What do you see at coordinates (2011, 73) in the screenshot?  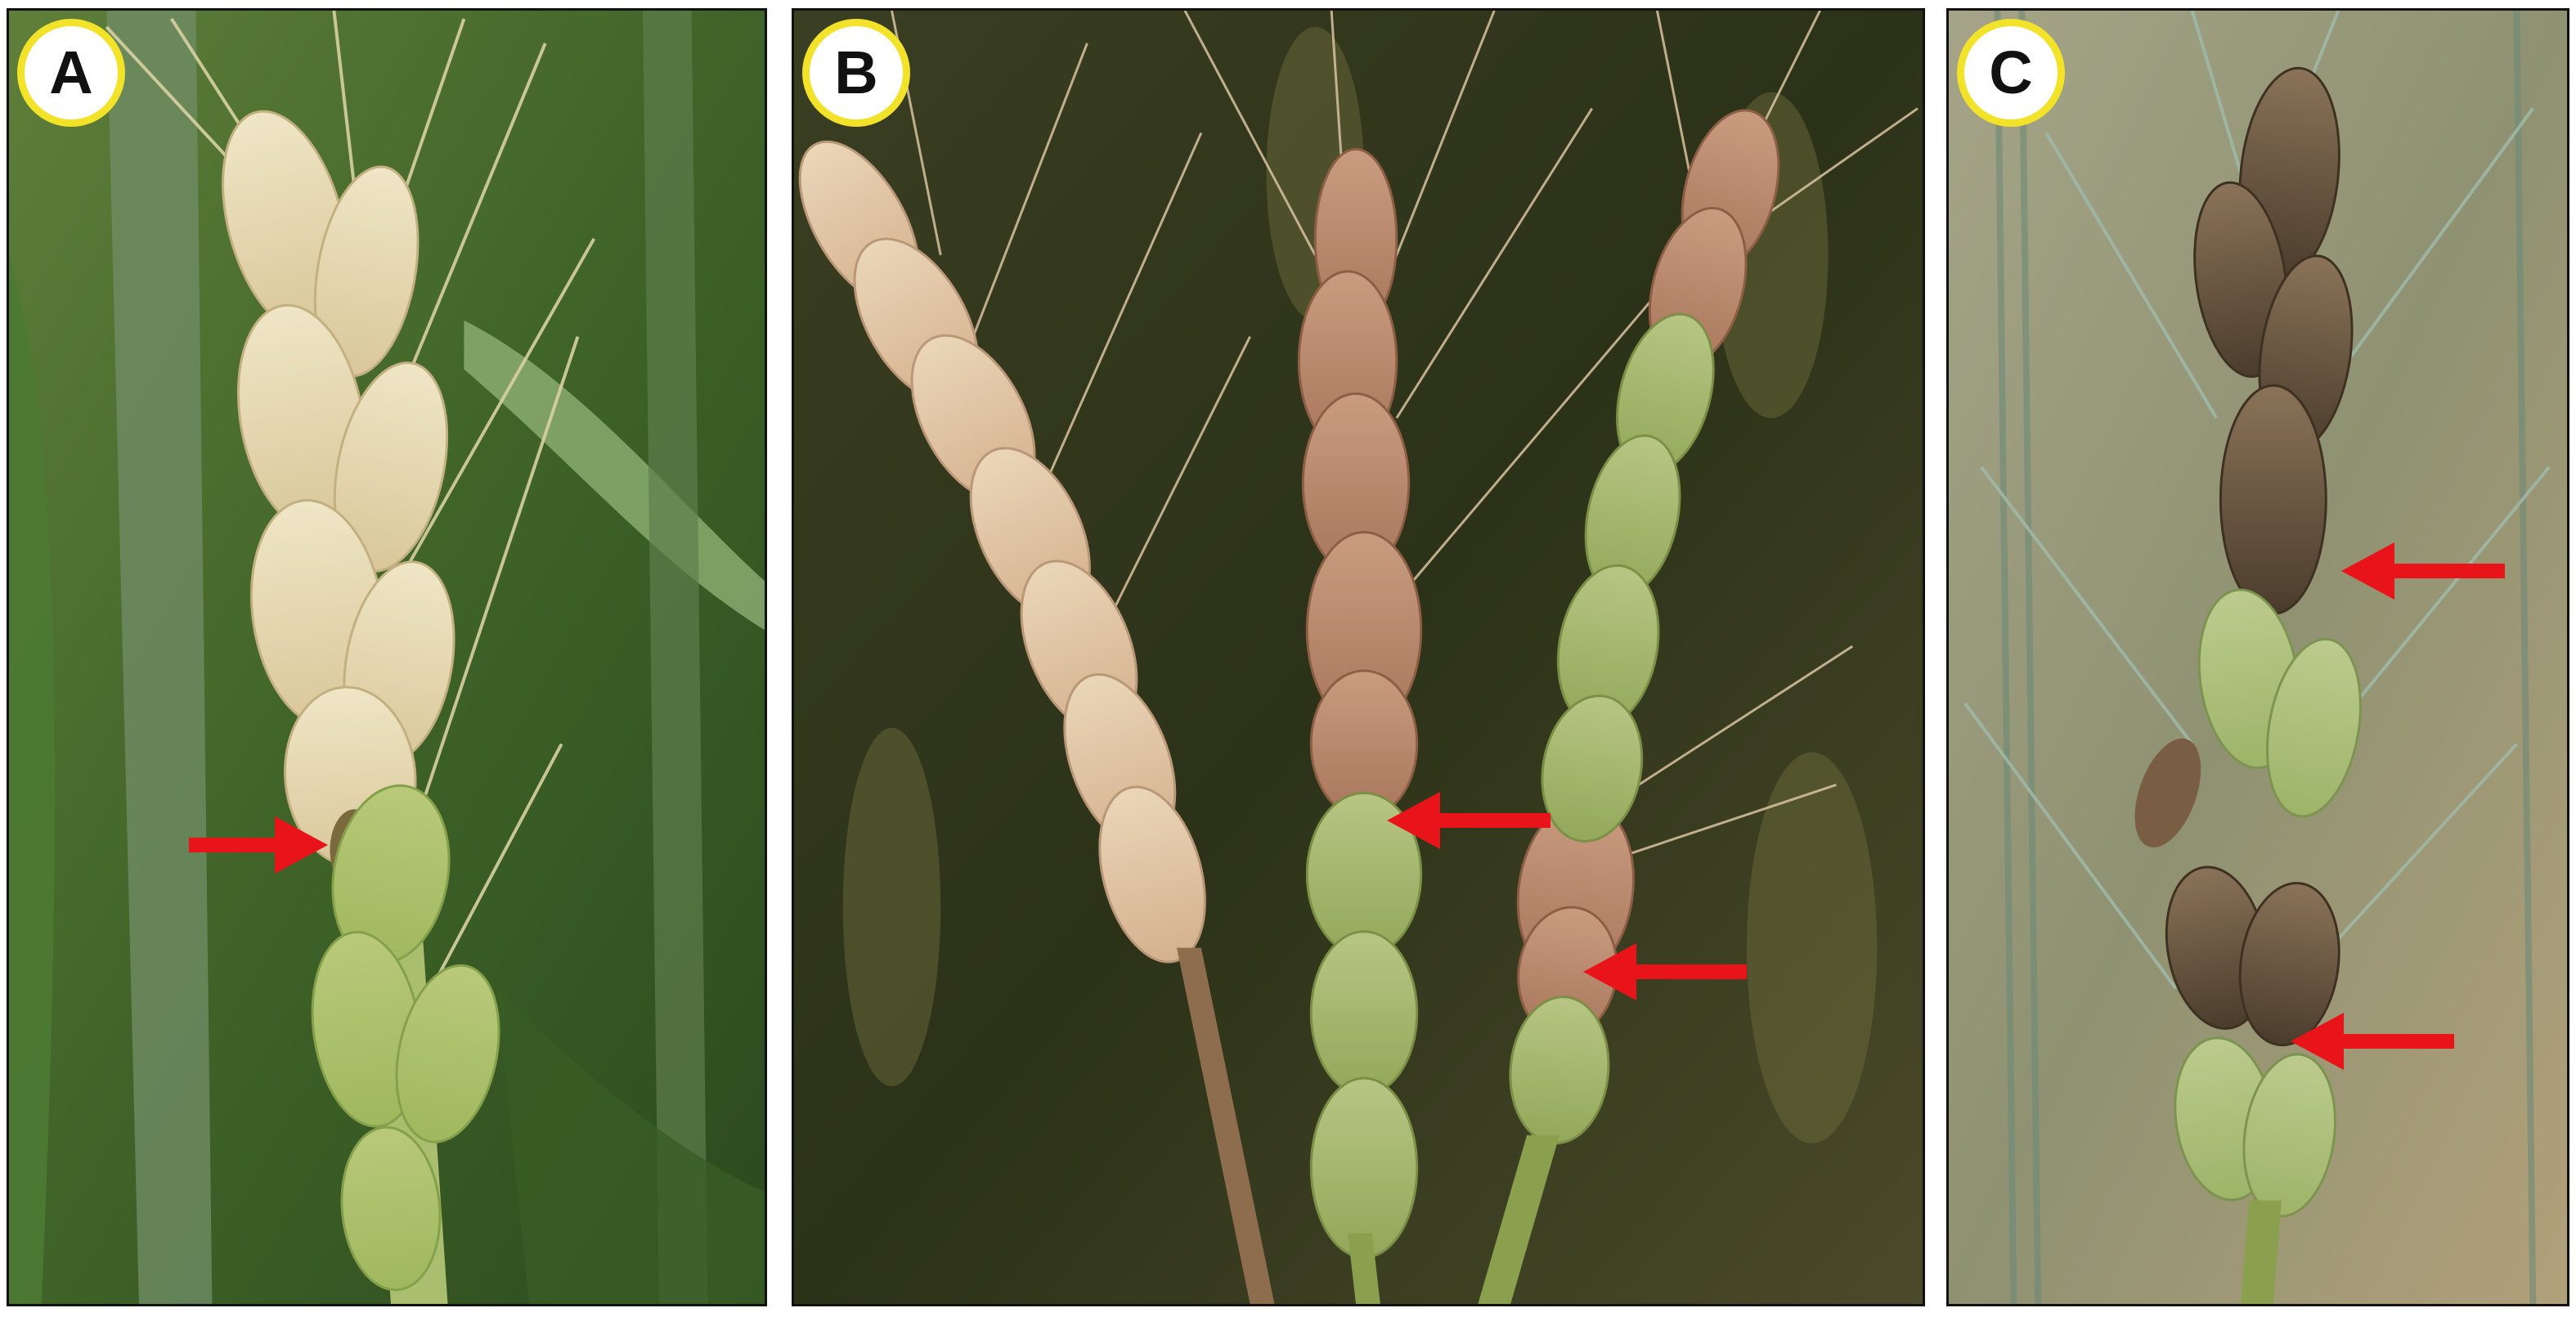 I see `panel-label-badge: C` at bounding box center [2011, 73].